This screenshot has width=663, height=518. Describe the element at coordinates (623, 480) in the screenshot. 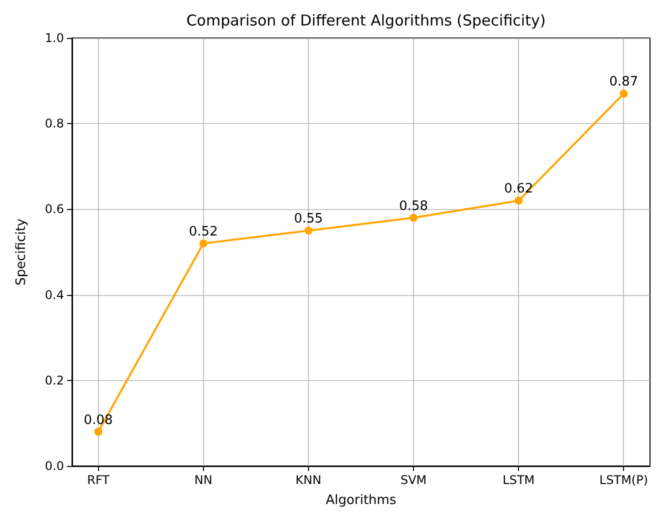

I see `x-tick-label: LSTM(P)` at that location.